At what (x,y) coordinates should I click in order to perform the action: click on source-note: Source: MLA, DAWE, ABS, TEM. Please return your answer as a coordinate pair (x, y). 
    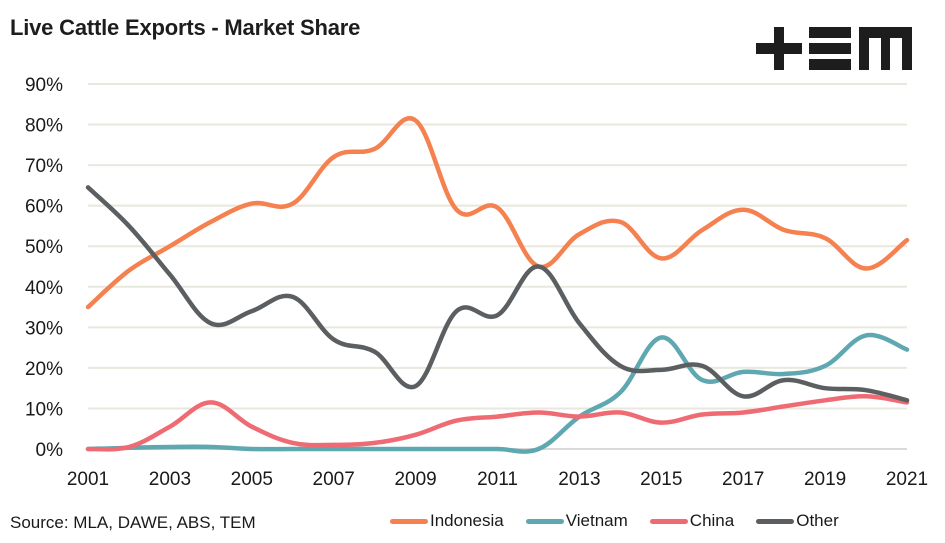
    Looking at the image, I should click on (133, 522).